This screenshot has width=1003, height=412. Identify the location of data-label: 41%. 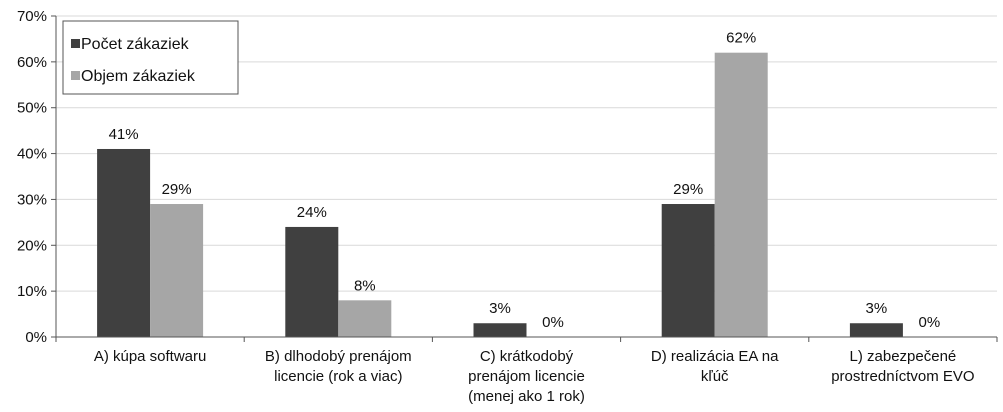
(124, 134).